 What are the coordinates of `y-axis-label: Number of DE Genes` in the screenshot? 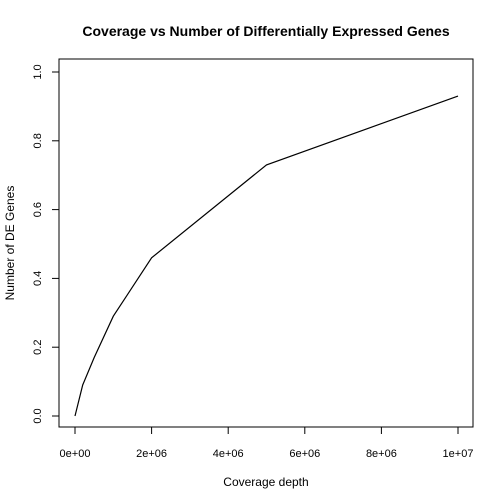 It's located at (10, 243).